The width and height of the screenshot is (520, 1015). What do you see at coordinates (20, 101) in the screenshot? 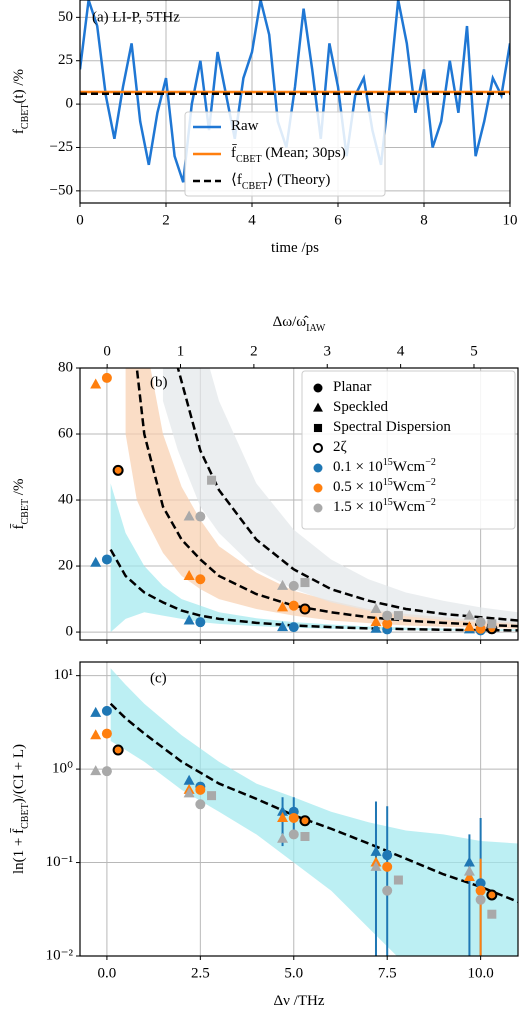
I see `y-axis-label: fCBET(t) /%` at bounding box center [20, 101].